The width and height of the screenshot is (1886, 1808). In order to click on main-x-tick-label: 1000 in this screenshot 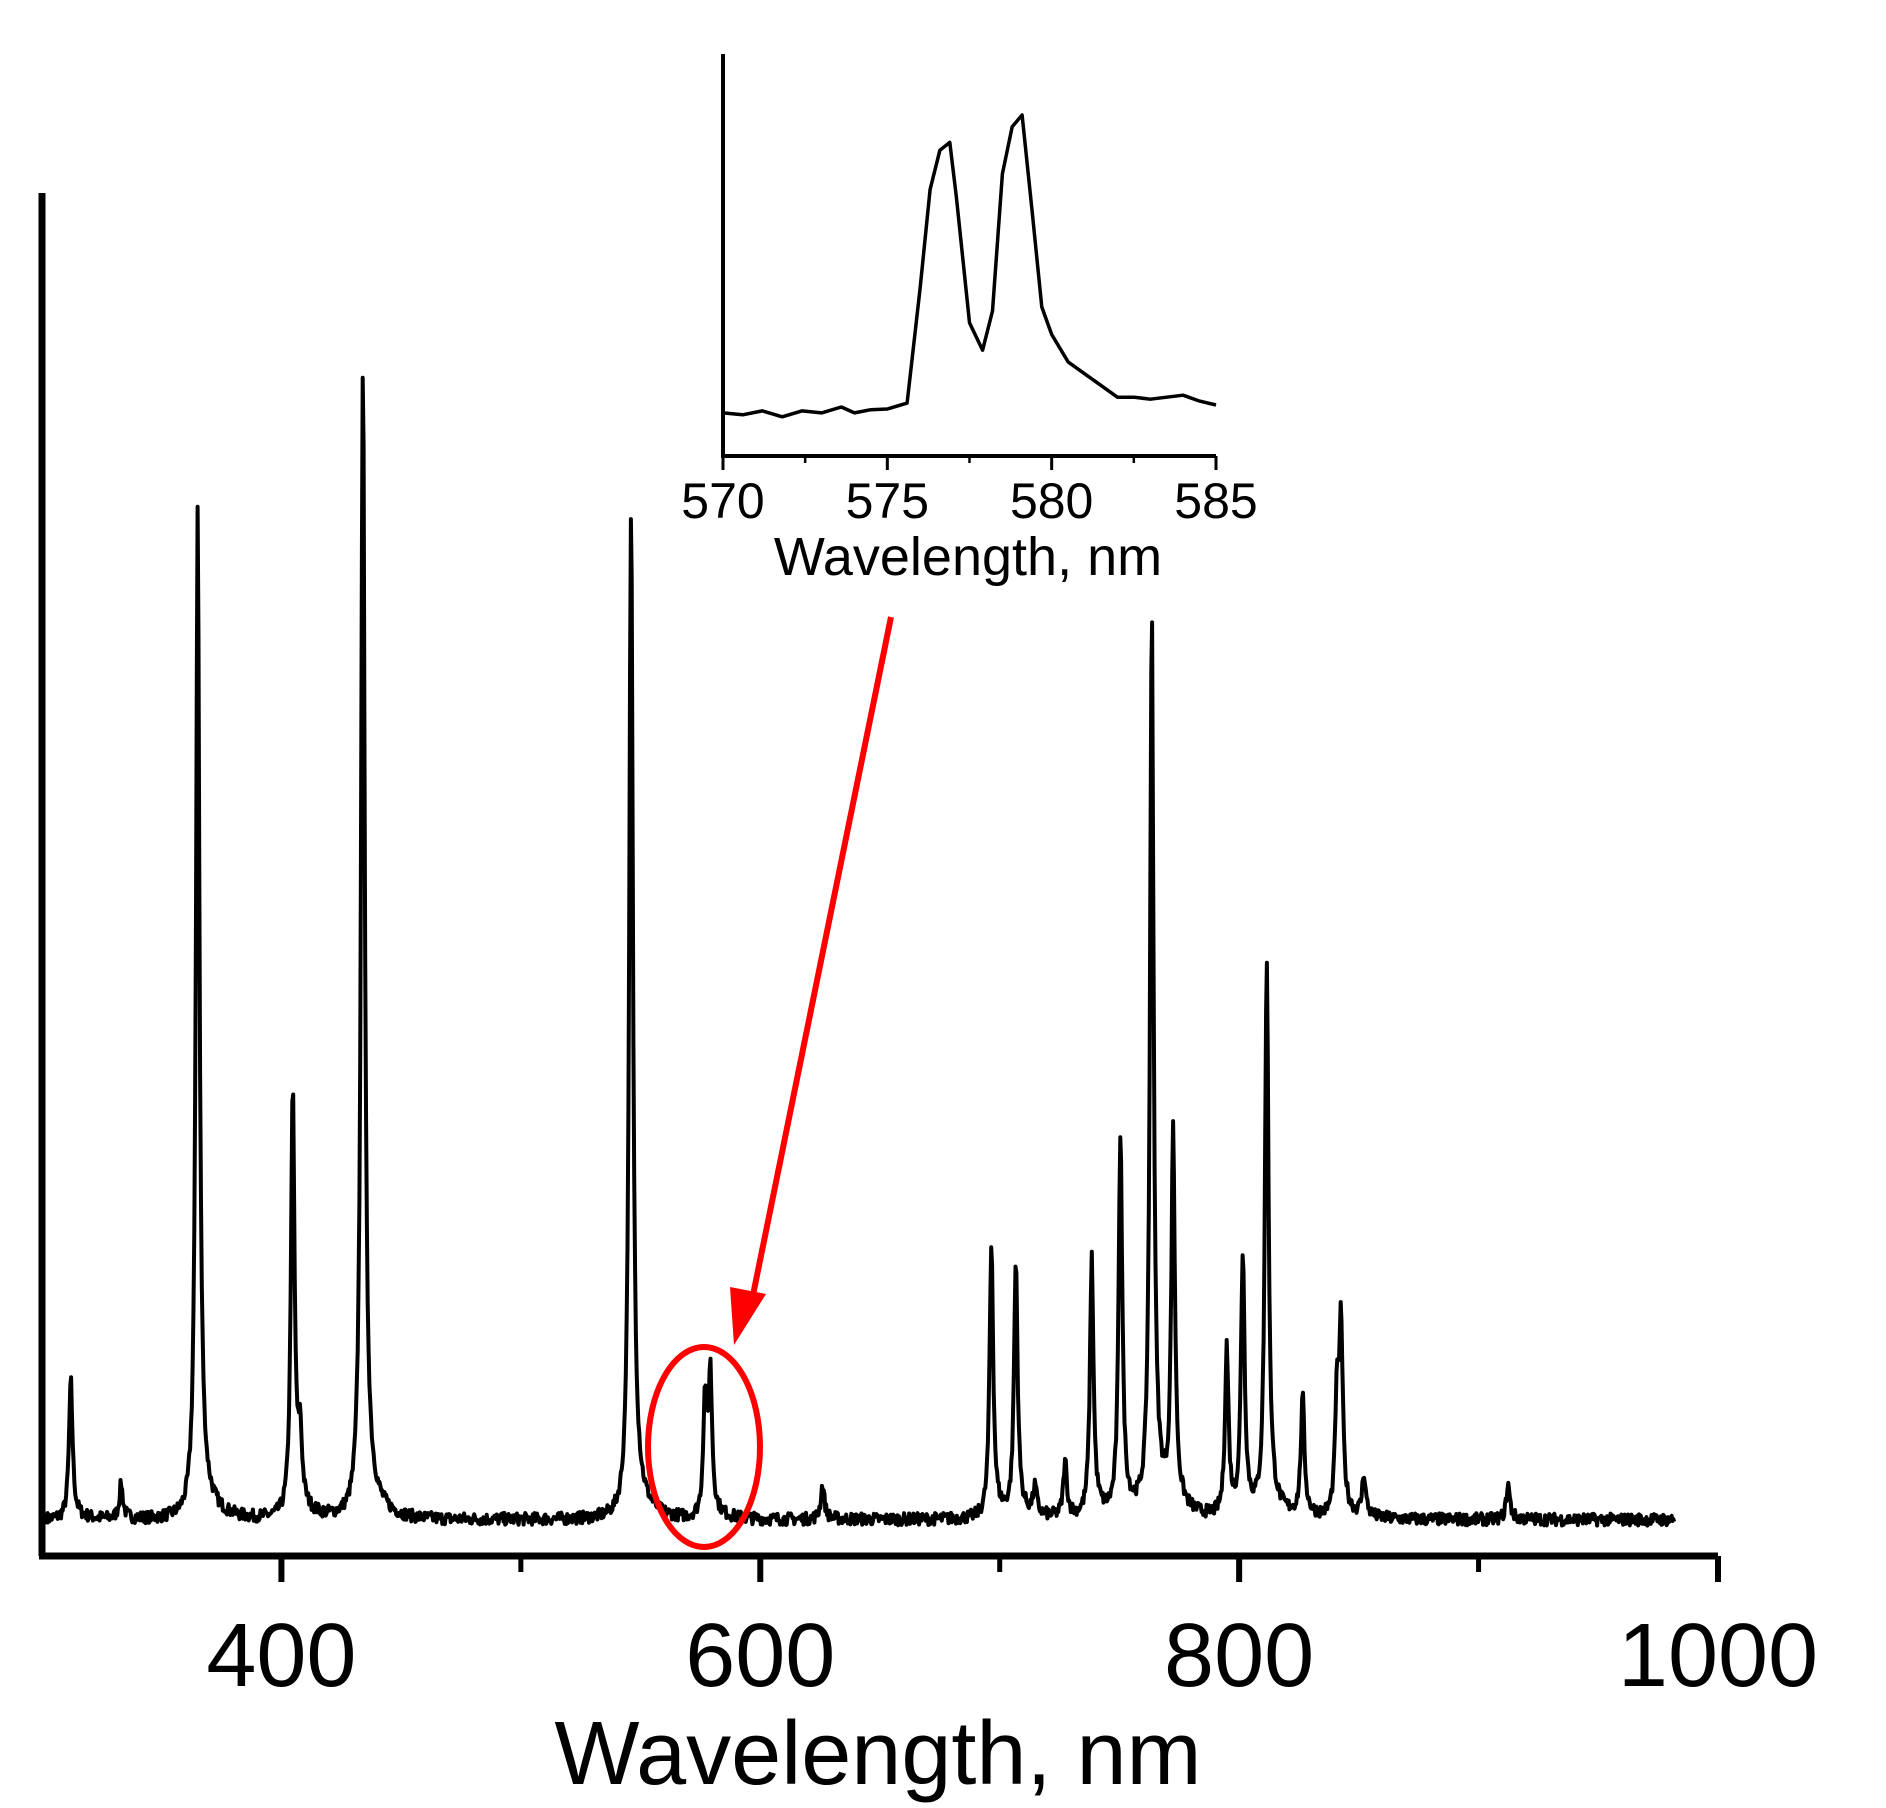, I will do `click(1718, 1656)`.